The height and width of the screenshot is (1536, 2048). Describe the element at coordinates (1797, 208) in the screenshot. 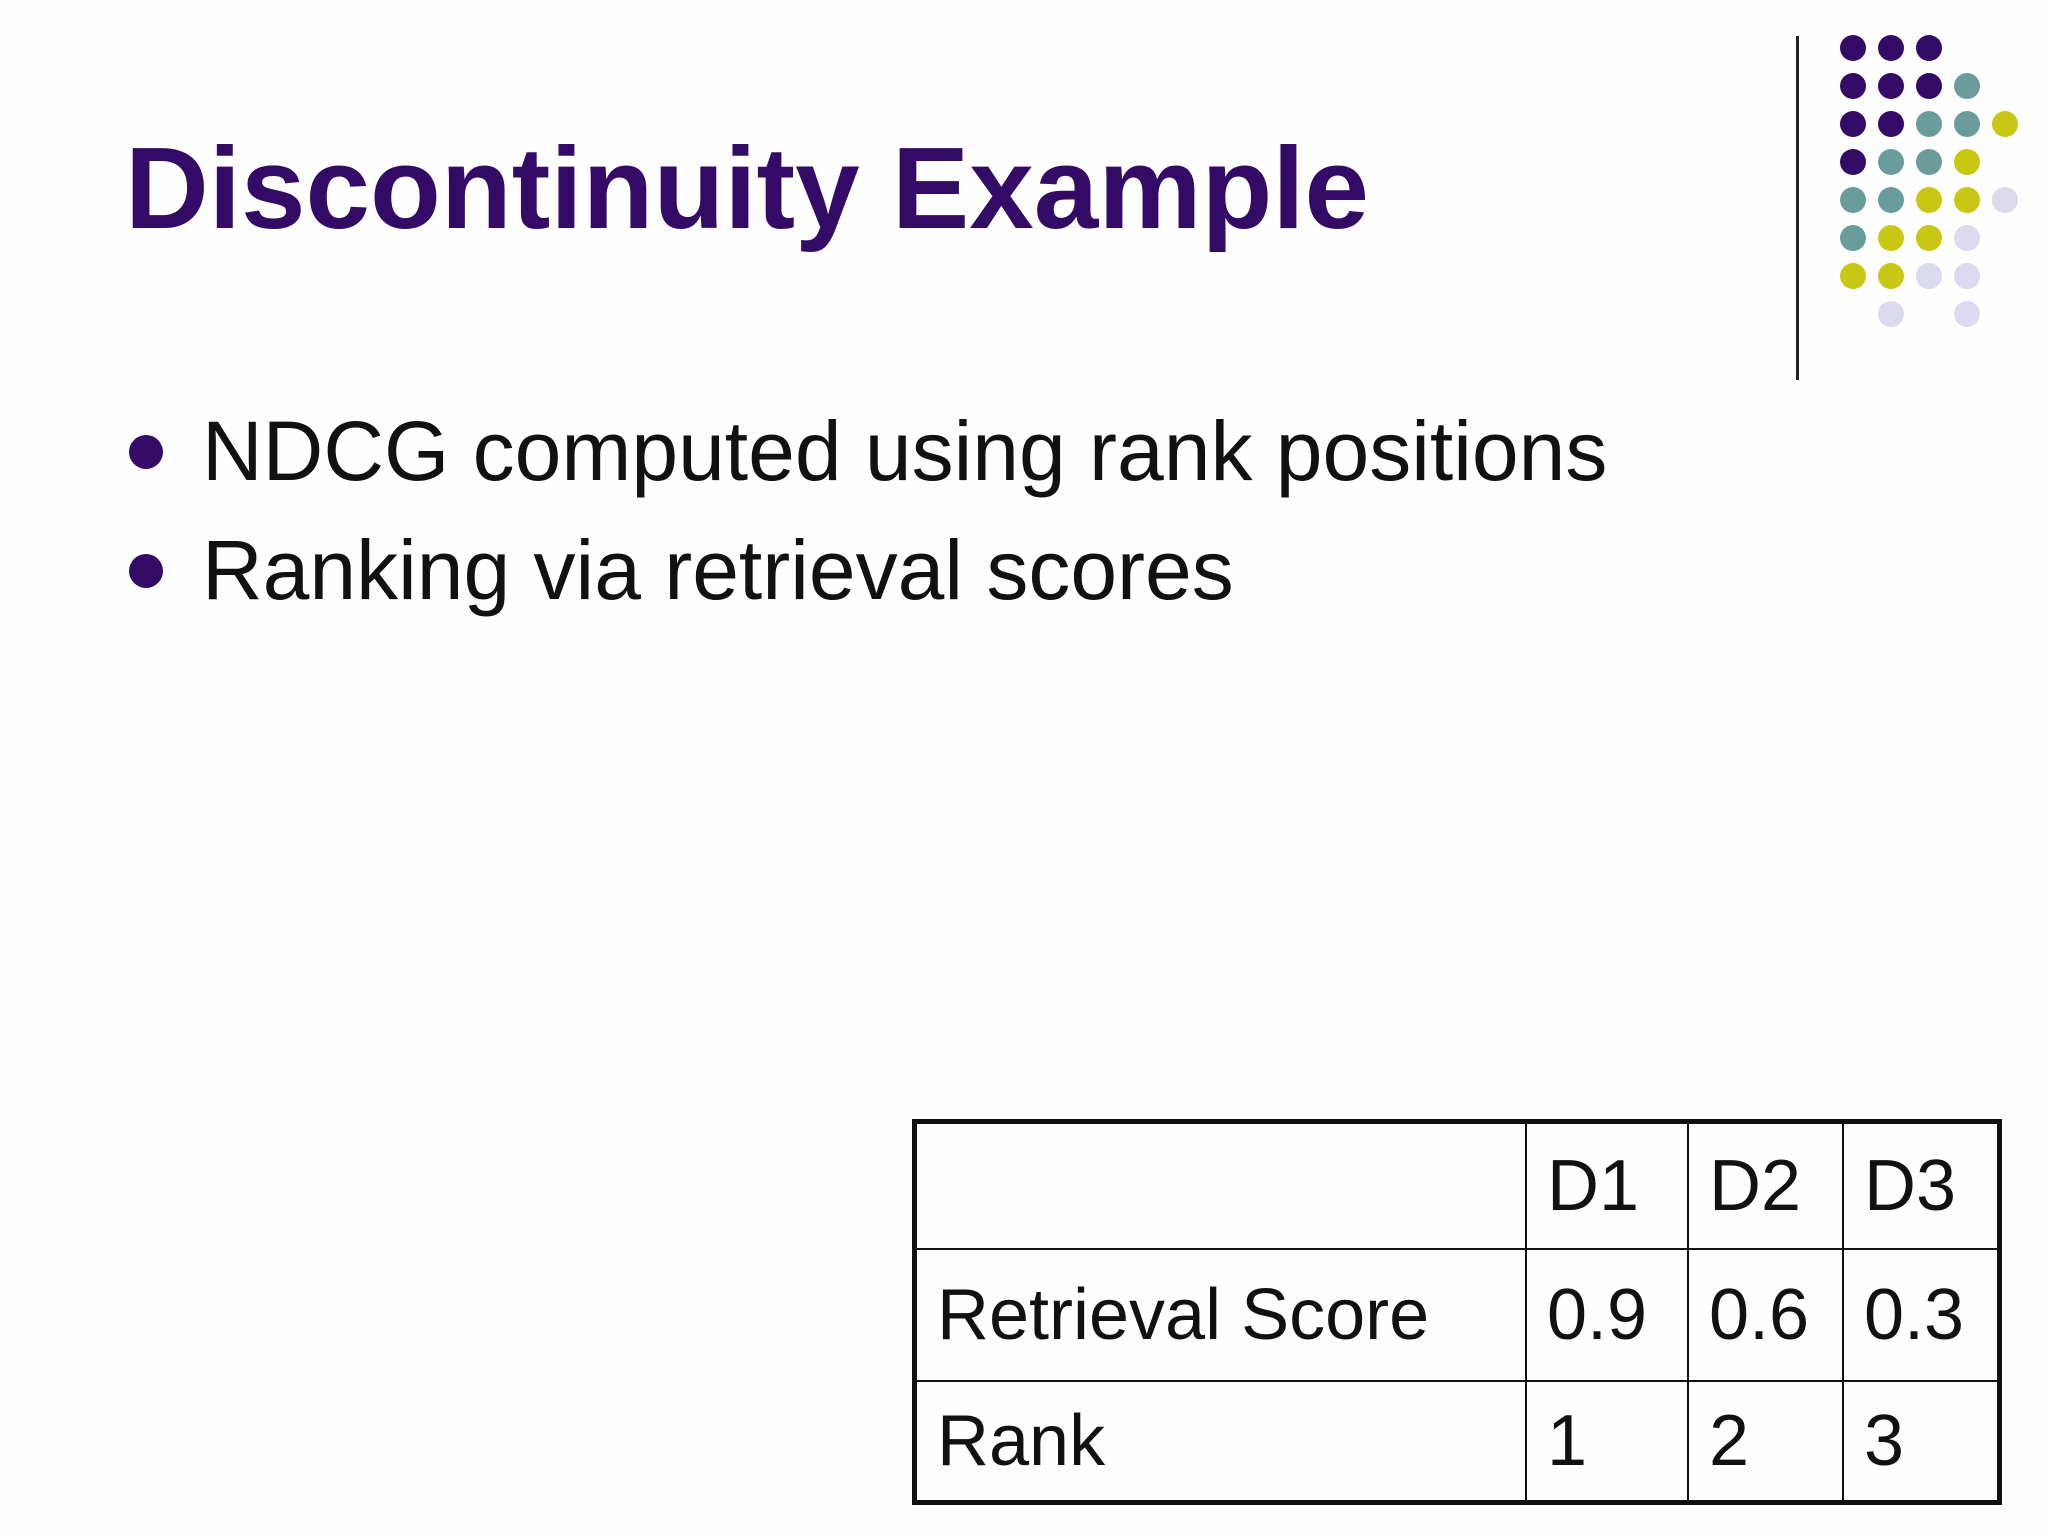

I see `title-divider-line` at that location.